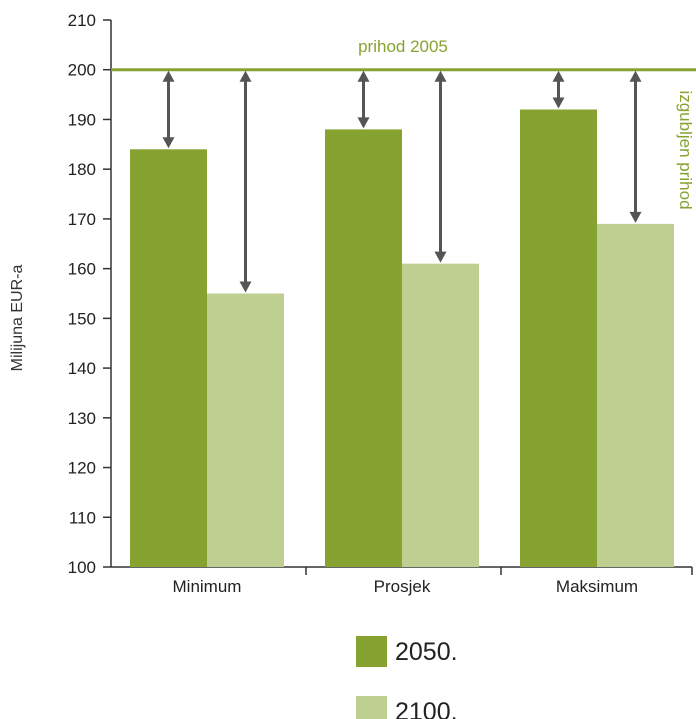 The height and width of the screenshot is (719, 696). What do you see at coordinates (17, 318) in the screenshot?
I see `y-axis-label: Milijuna EUR-a` at bounding box center [17, 318].